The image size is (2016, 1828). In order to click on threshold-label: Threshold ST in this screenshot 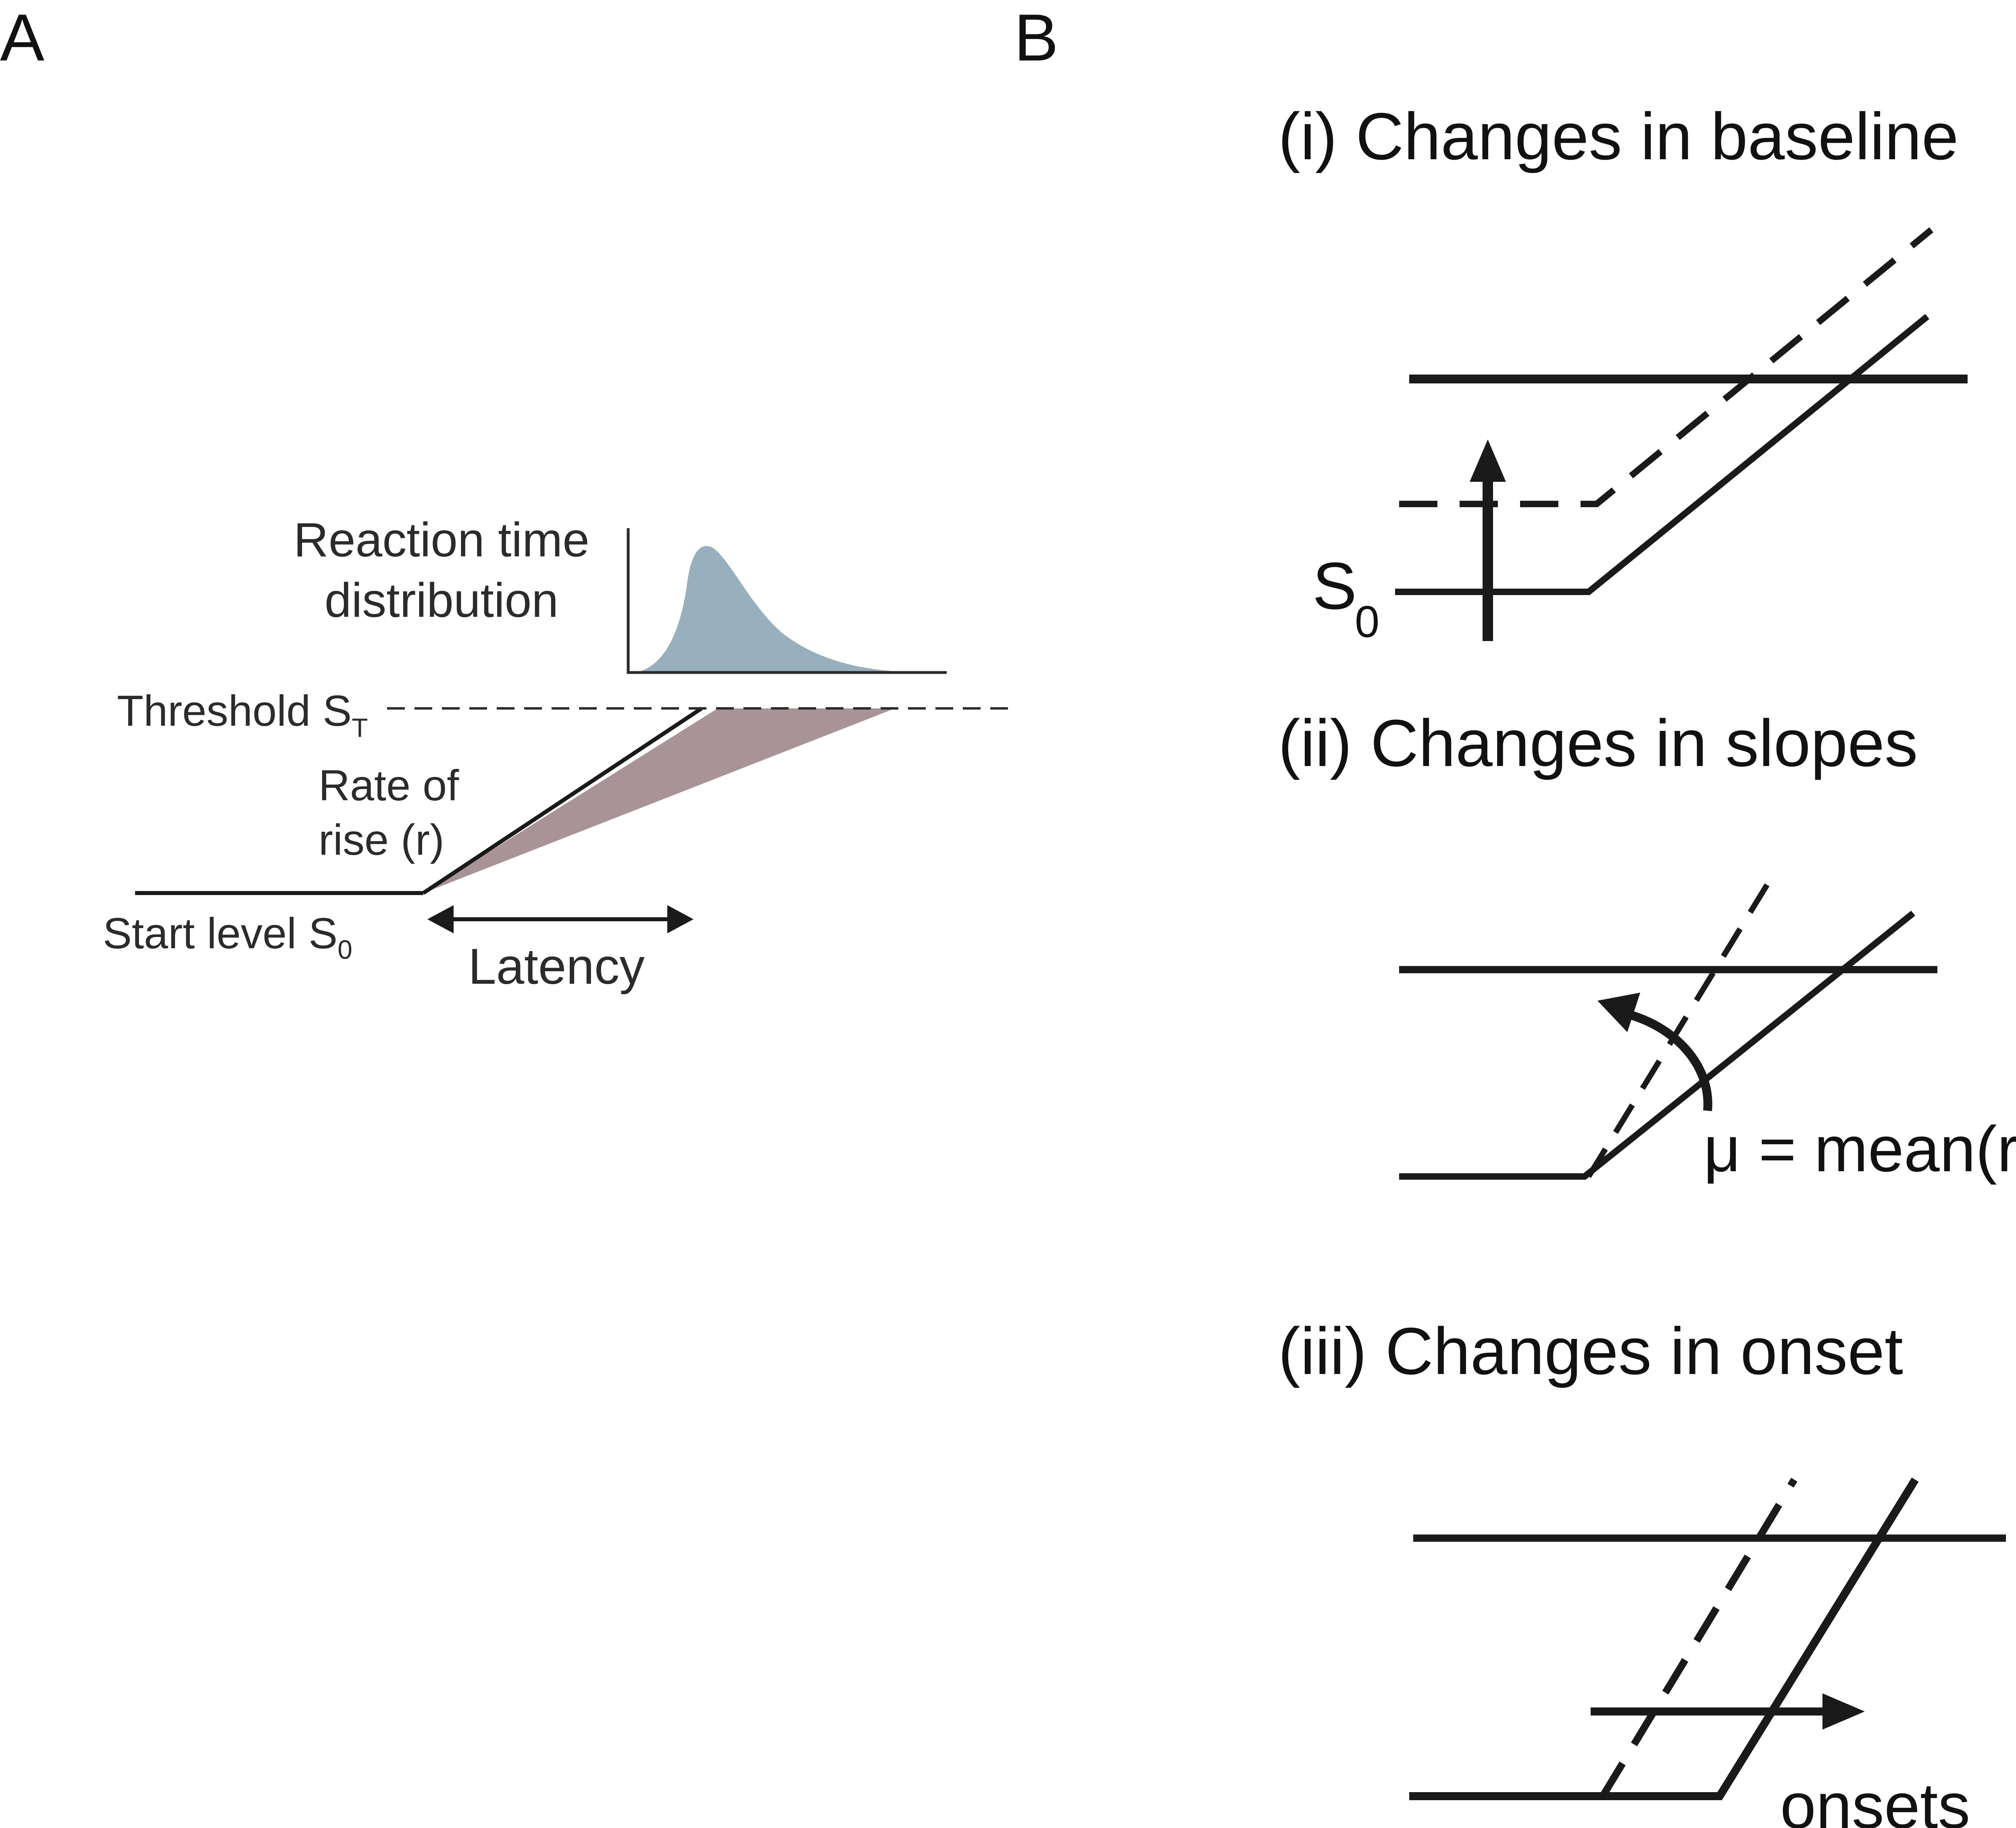, I will do `click(242, 714)`.